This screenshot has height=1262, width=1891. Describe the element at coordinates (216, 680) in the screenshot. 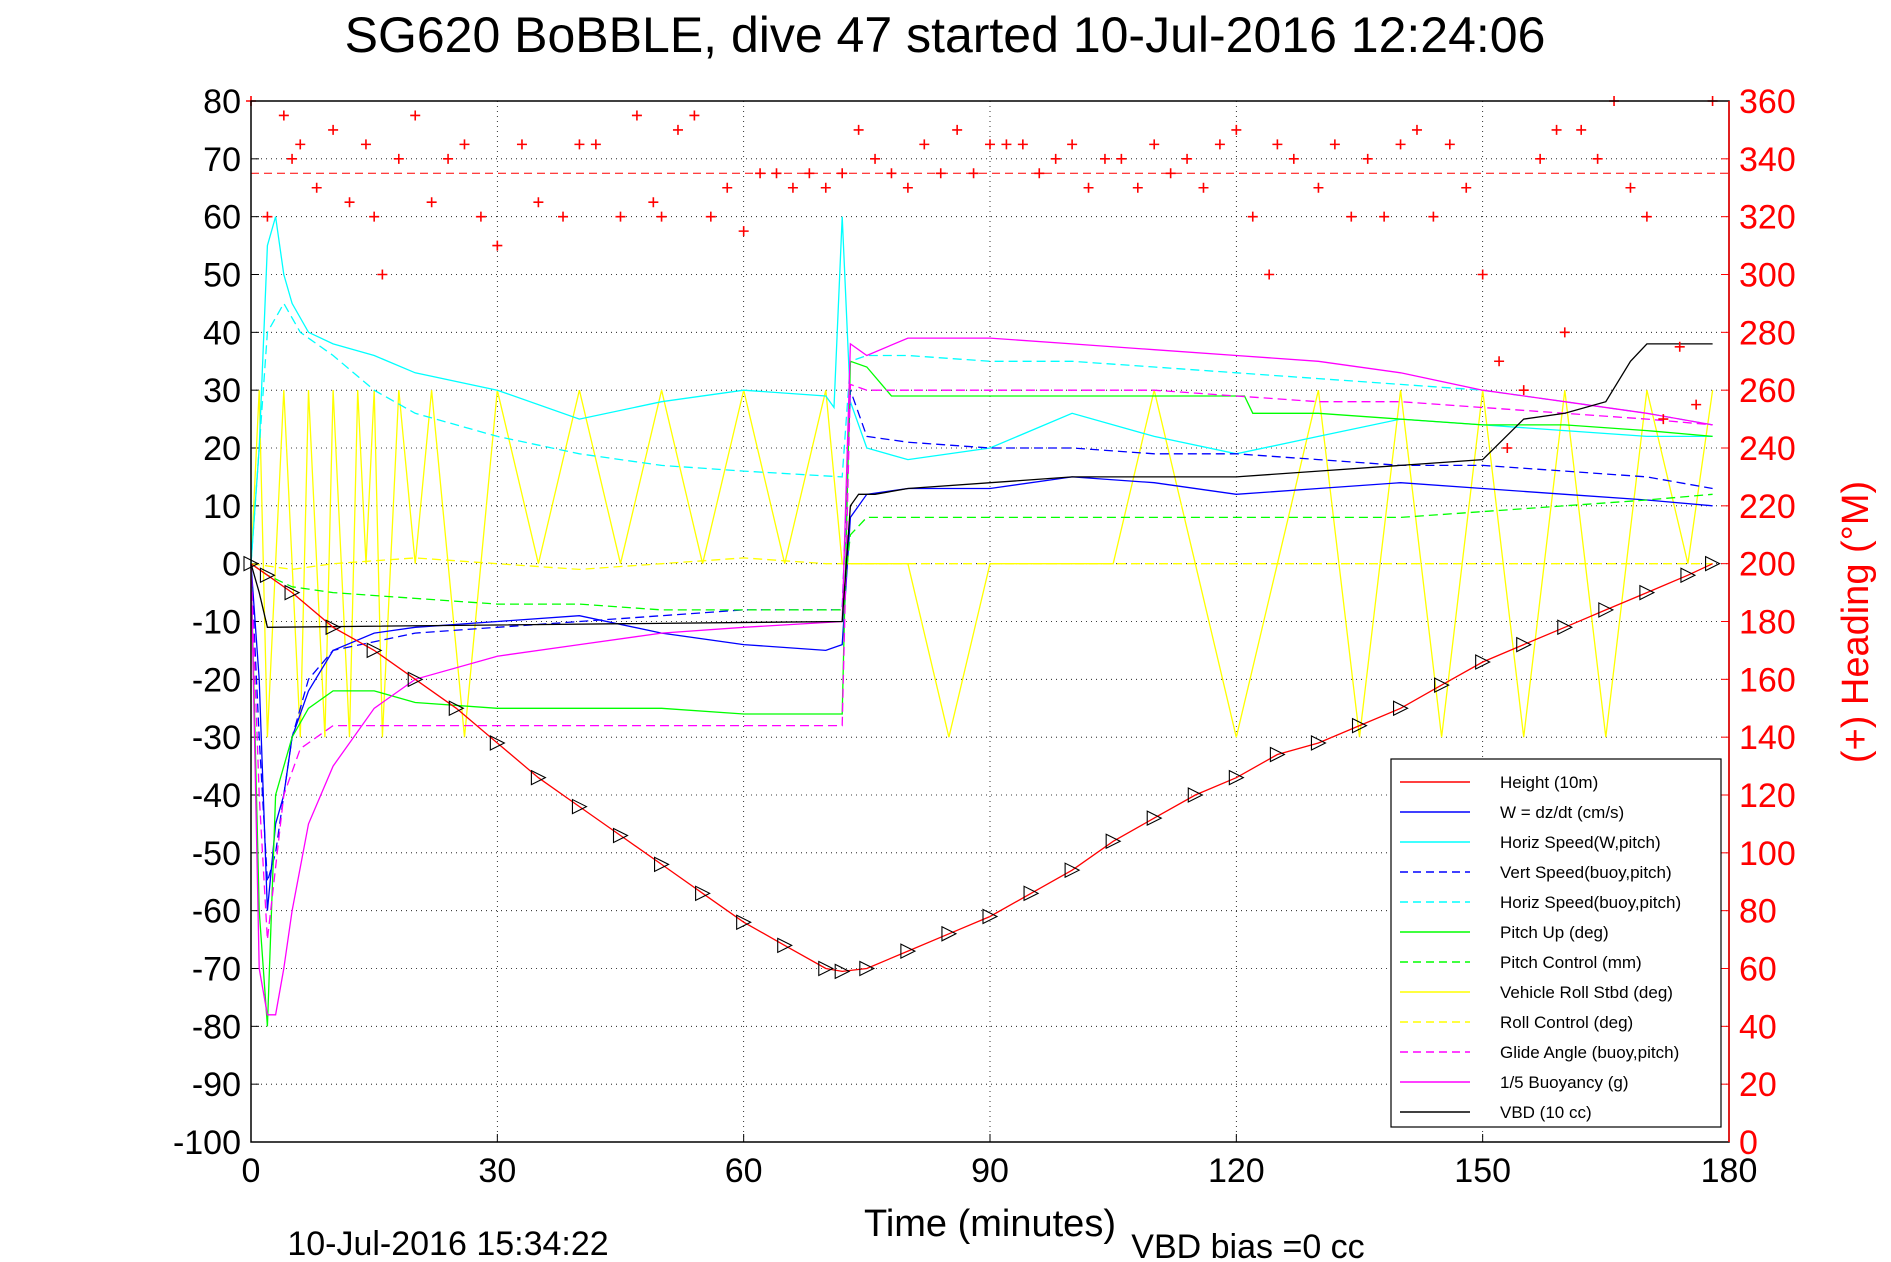

I see `y-tick-label: -20` at that location.